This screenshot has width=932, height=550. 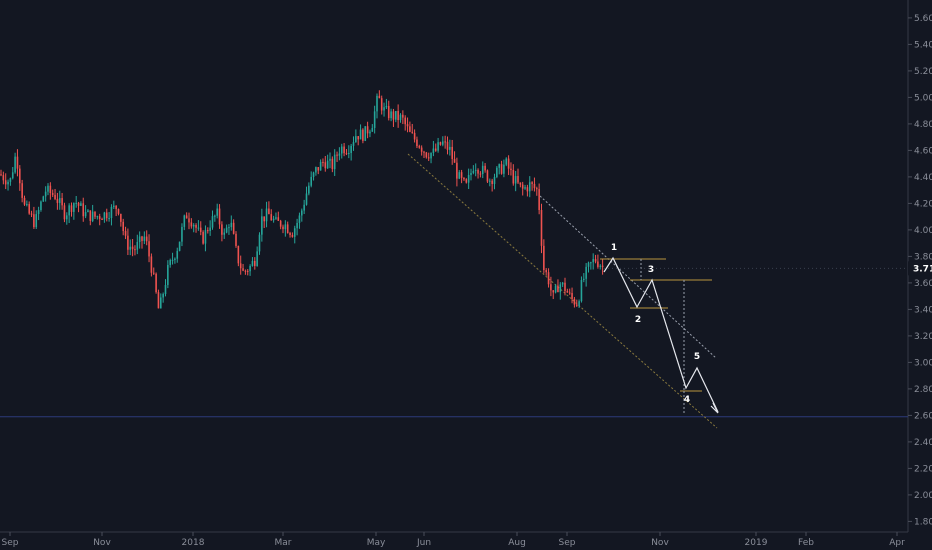 I want to click on y-tick-label: 3.40, so click(x=923, y=310).